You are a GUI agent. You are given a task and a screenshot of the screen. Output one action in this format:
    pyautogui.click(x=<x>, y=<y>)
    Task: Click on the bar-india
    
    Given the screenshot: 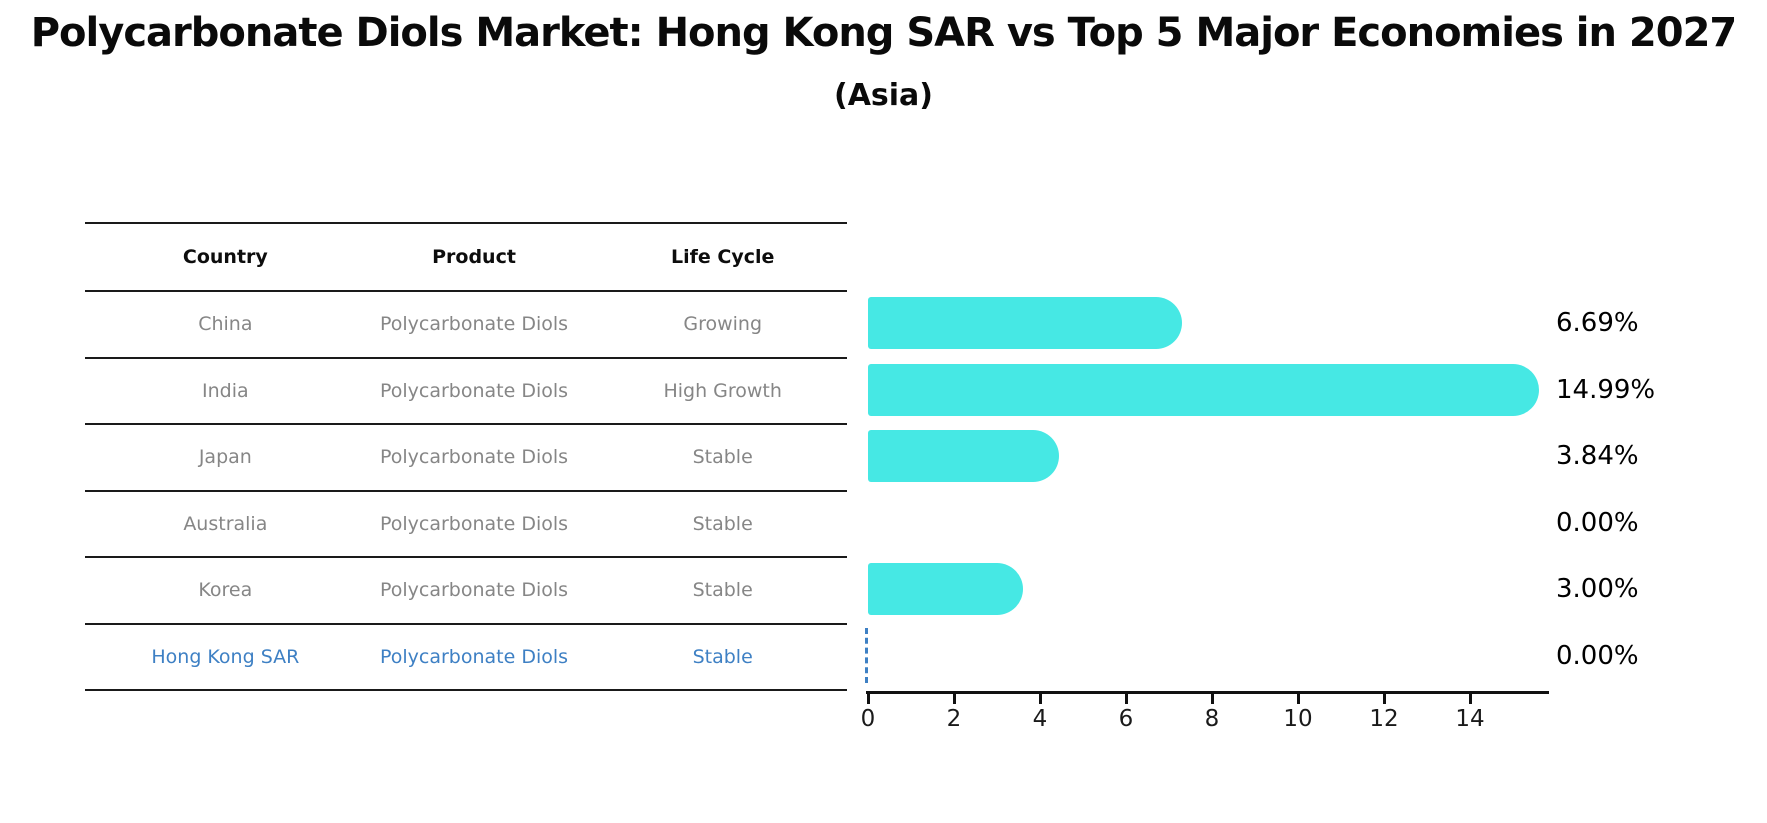 What is the action you would take?
    pyautogui.click(x=1203, y=389)
    